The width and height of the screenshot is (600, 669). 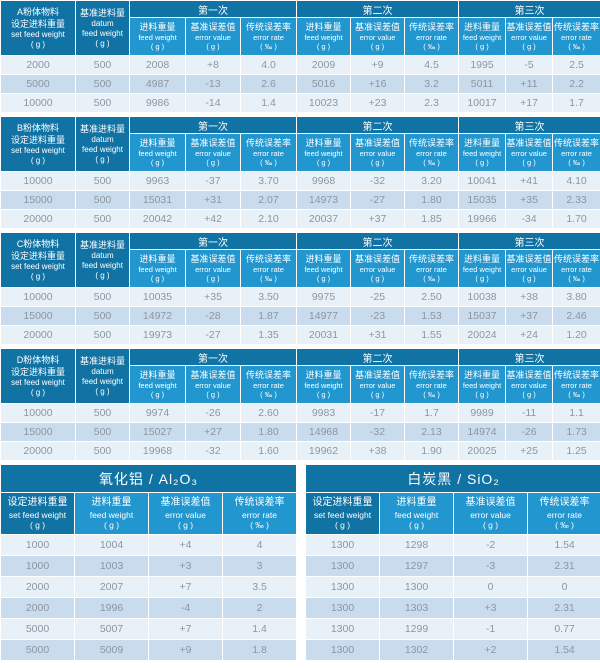 I want to click on cell-error-rate-t2: 2.13, so click(x=432, y=432).